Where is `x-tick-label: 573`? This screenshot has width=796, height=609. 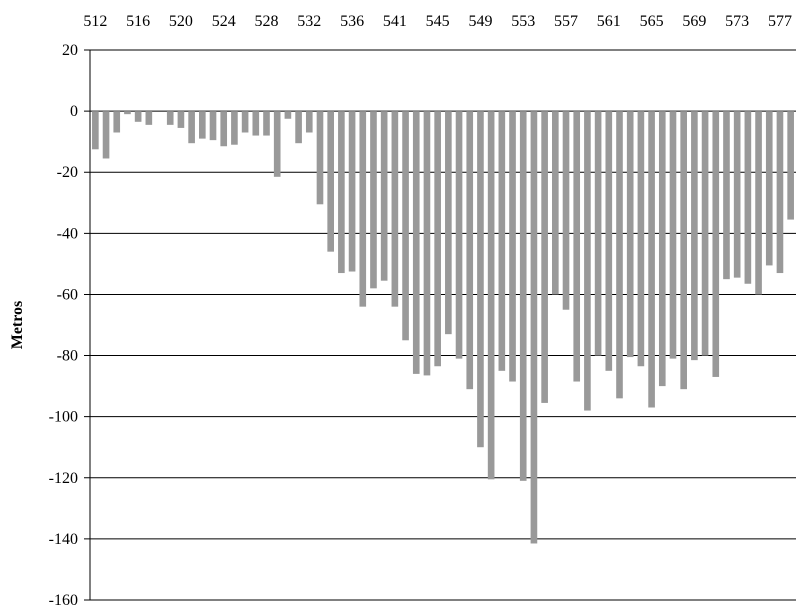 x-tick-label: 573 is located at coordinates (737, 21).